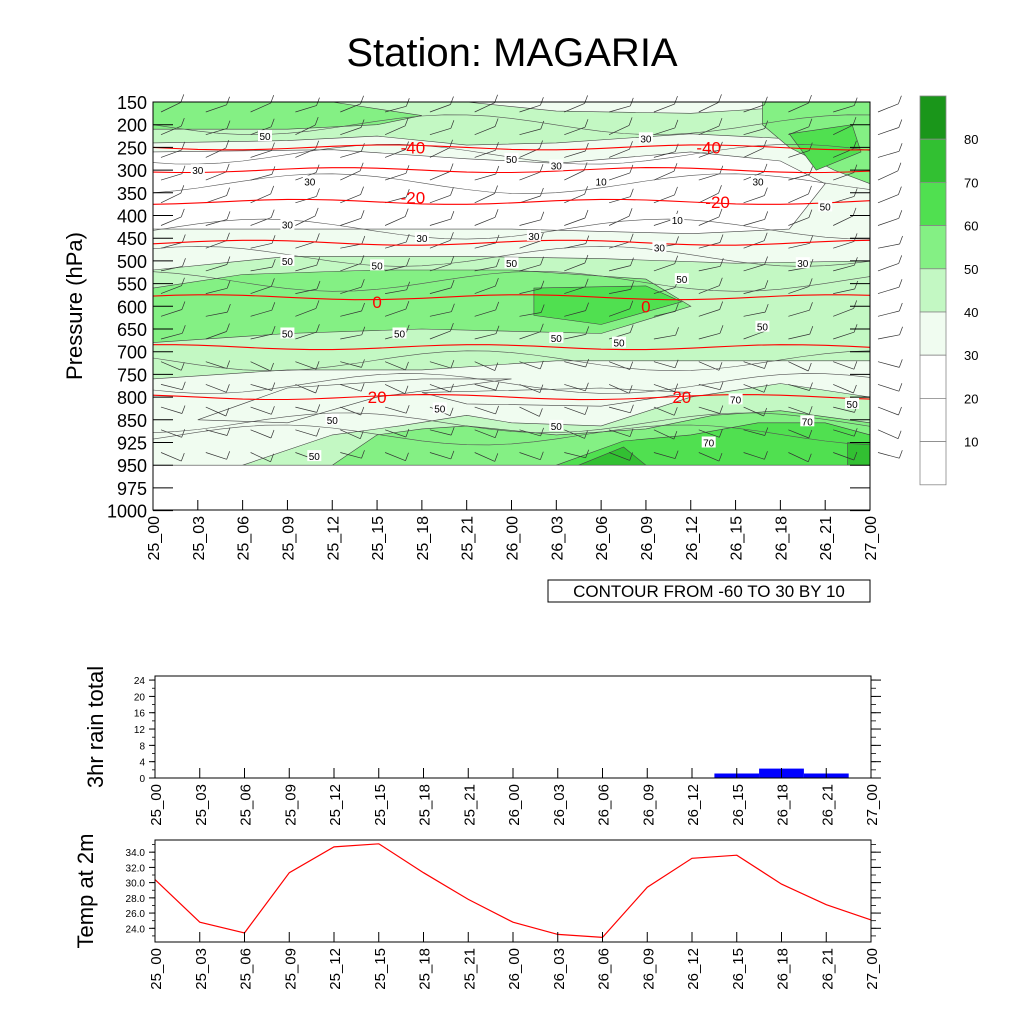 This screenshot has width=1024, height=1024. What do you see at coordinates (559, 969) in the screenshot?
I see `x-tick-label: 26_03` at bounding box center [559, 969].